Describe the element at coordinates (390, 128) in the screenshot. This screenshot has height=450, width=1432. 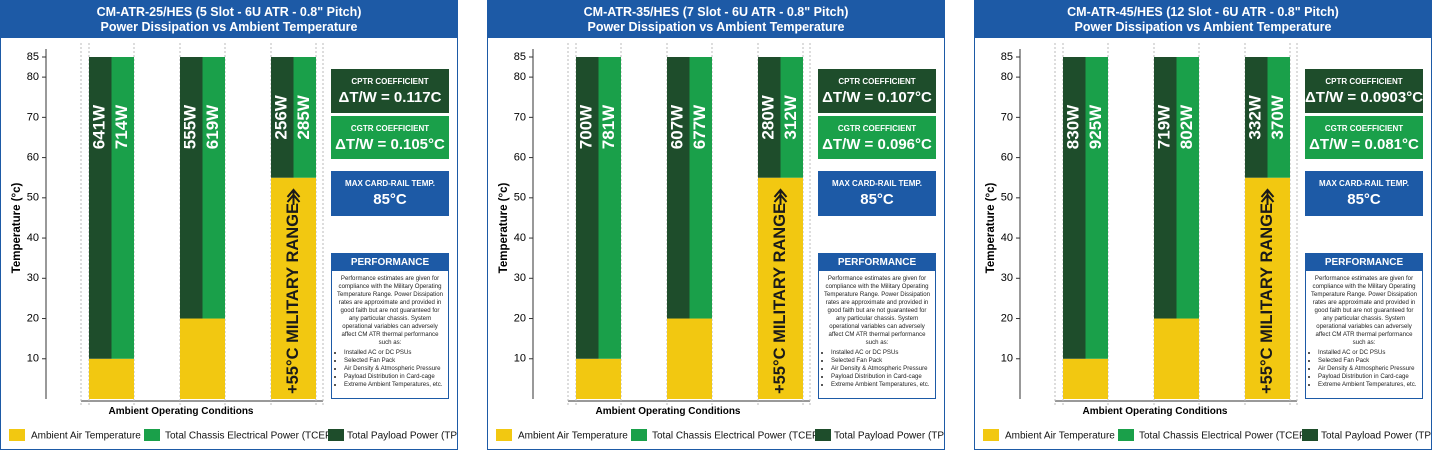
I see `info-label: CGTR COEFFICIENT` at that location.